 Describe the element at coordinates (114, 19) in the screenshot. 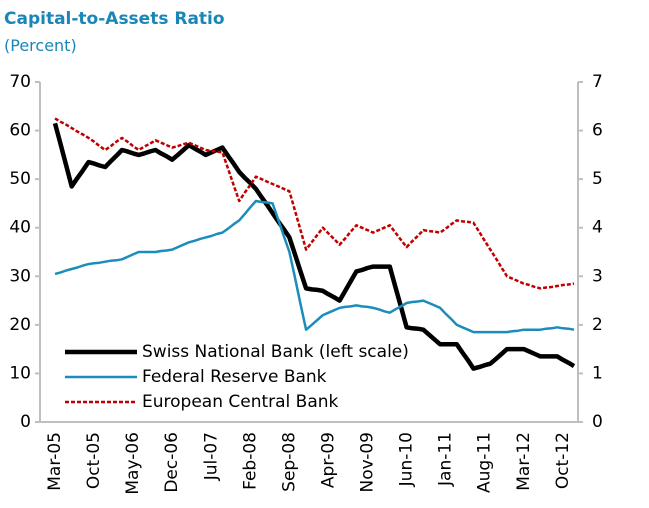

I see `chart-title: Capital-to-Assets Ratio` at that location.